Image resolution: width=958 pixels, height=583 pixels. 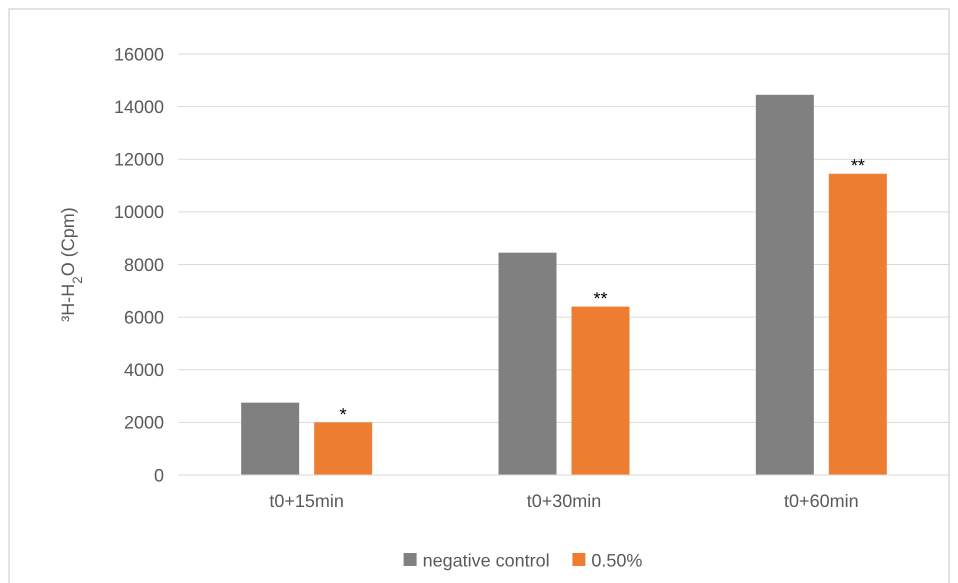 I want to click on y-tick-label: 10000, so click(x=139, y=212).